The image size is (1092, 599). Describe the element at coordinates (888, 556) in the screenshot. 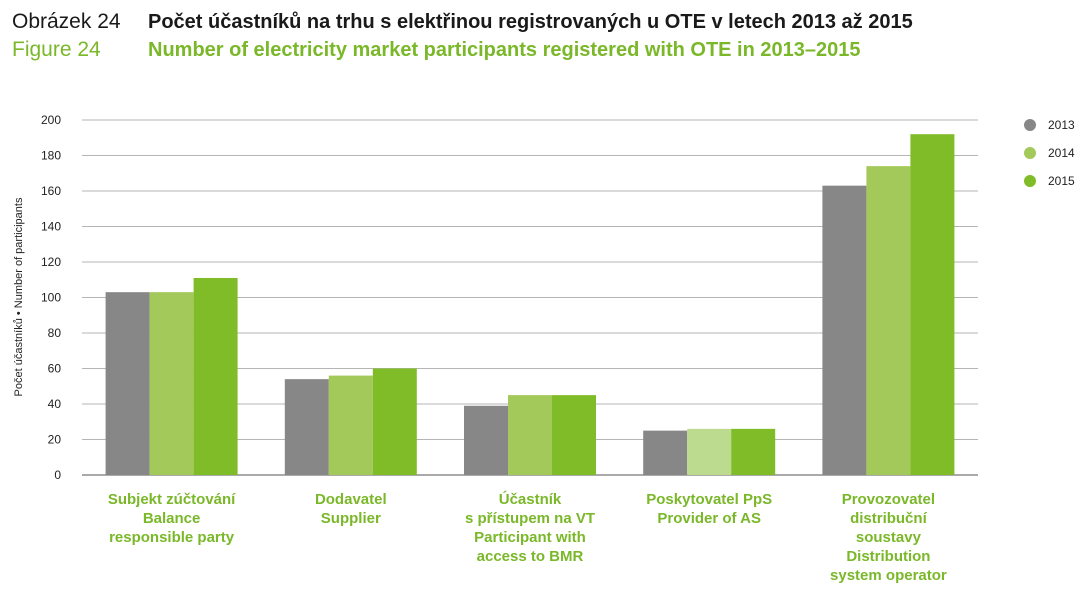

I see `category-label-line: Distribution` at that location.